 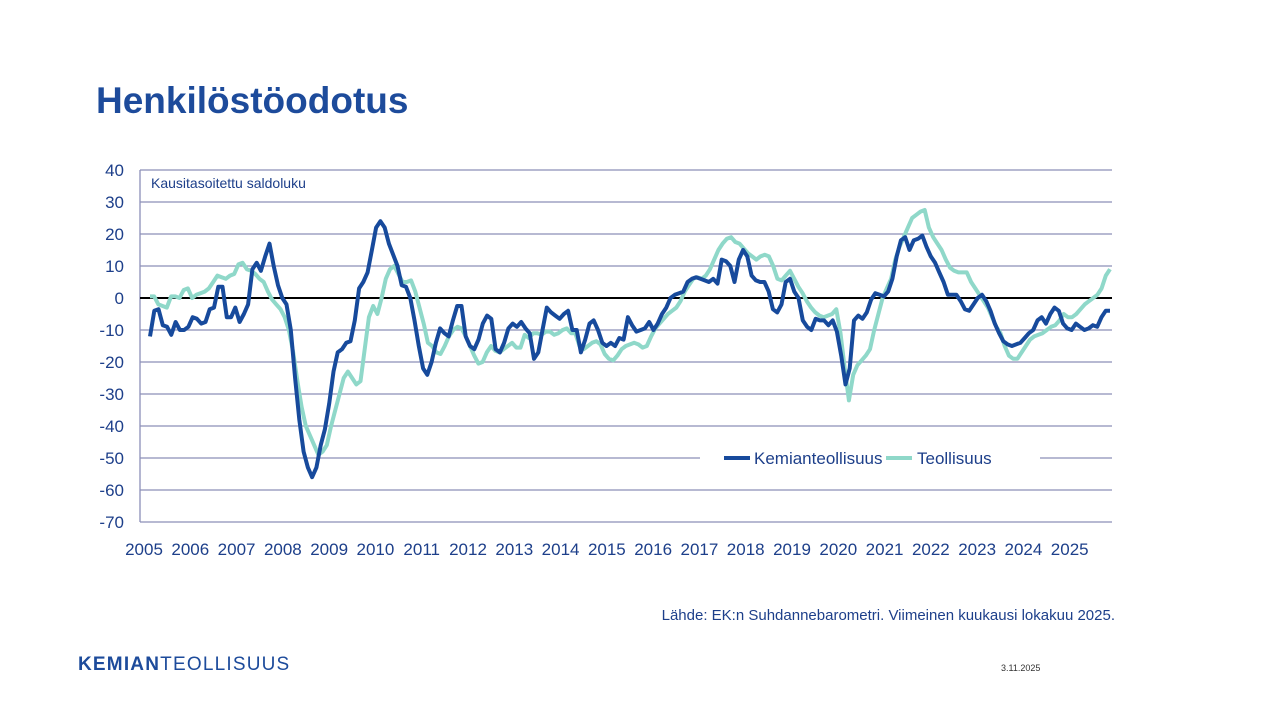 I want to click on x-tick-label: 2025, so click(x=1070, y=549).